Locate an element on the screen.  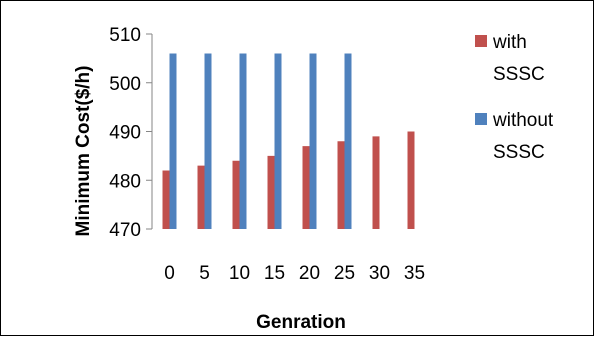
y-axis-title: Minimum Cost($/h) is located at coordinates (83, 151).